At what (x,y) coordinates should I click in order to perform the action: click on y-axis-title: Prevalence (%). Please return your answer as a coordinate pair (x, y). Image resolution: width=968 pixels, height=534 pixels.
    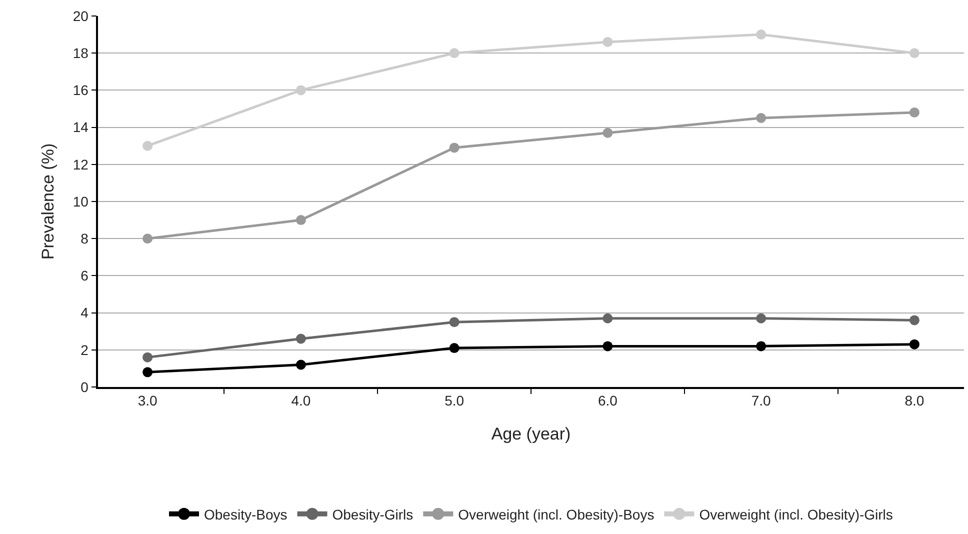
    Looking at the image, I should click on (48, 201).